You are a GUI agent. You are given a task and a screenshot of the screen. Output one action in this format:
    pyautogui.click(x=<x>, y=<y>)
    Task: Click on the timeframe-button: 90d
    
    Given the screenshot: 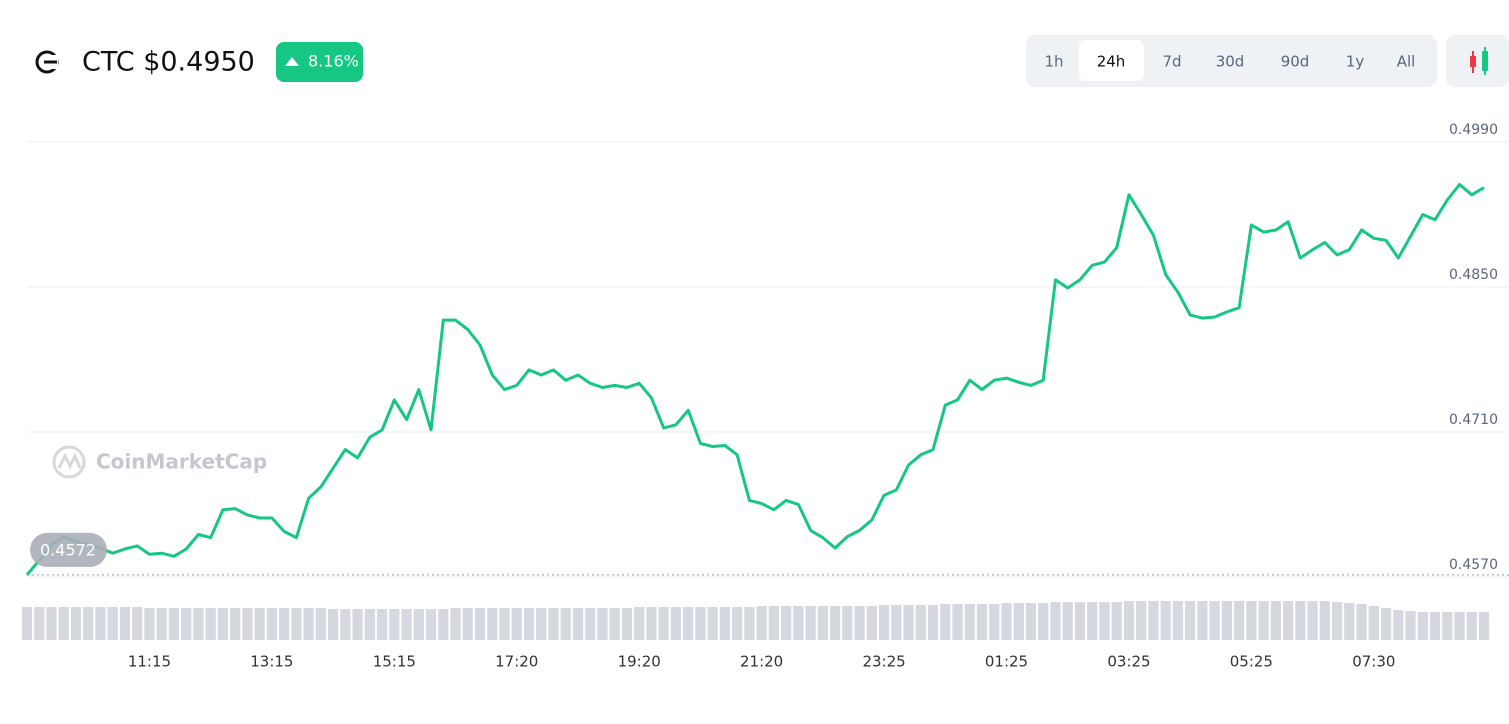 What is the action you would take?
    pyautogui.click(x=1295, y=62)
    